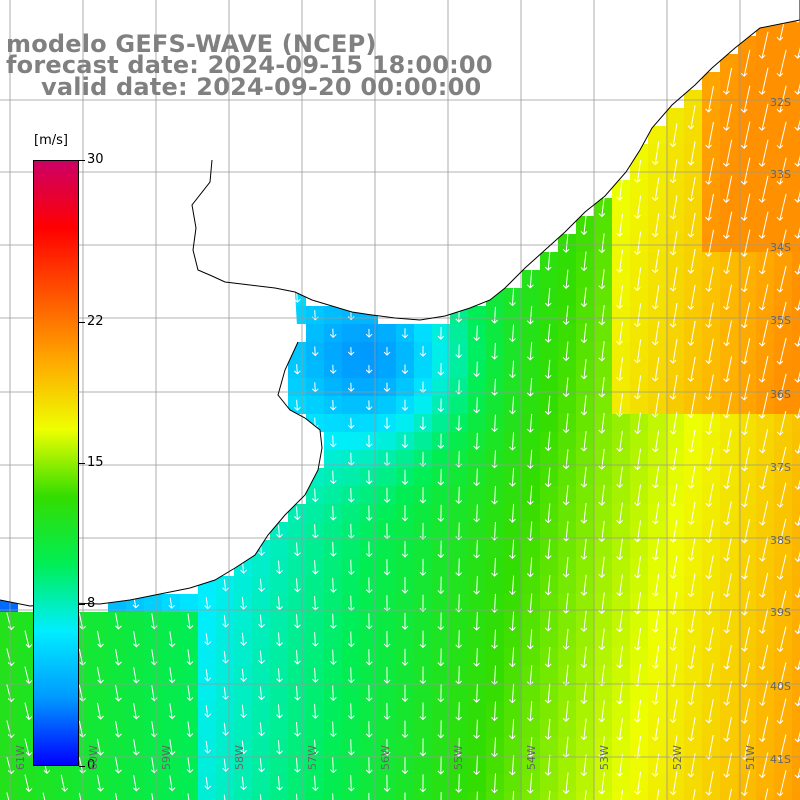 This screenshot has height=800, width=800. Describe the element at coordinates (750, 757) in the screenshot. I see `longitude-label: 51W` at that location.